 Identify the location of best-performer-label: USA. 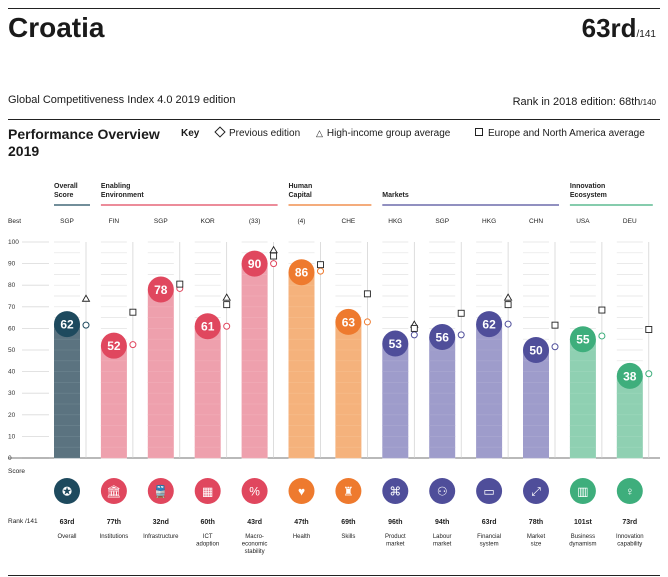
(583, 221).